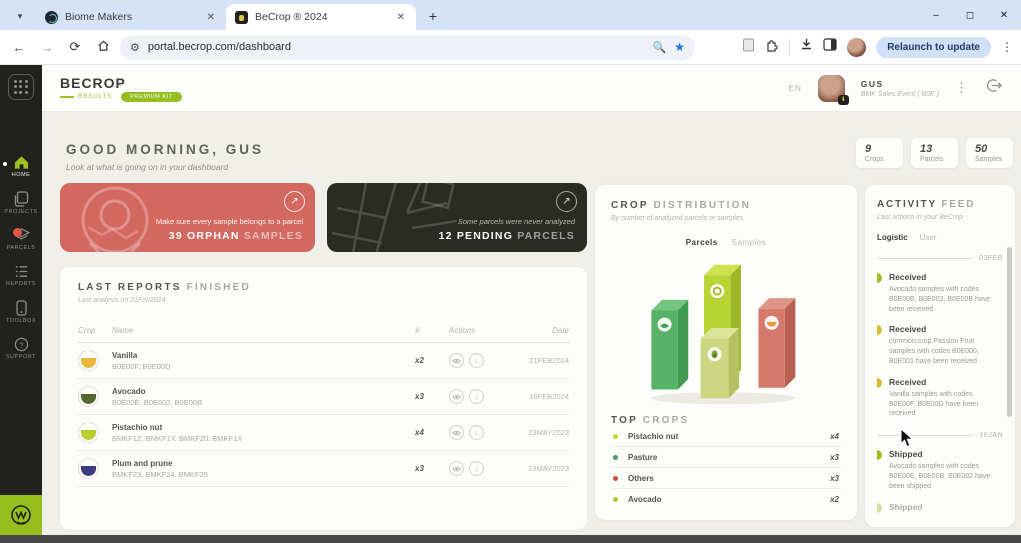 Image resolution: width=1021 pixels, height=543 pixels. I want to click on biome-makers-logo, so click(21, 515).